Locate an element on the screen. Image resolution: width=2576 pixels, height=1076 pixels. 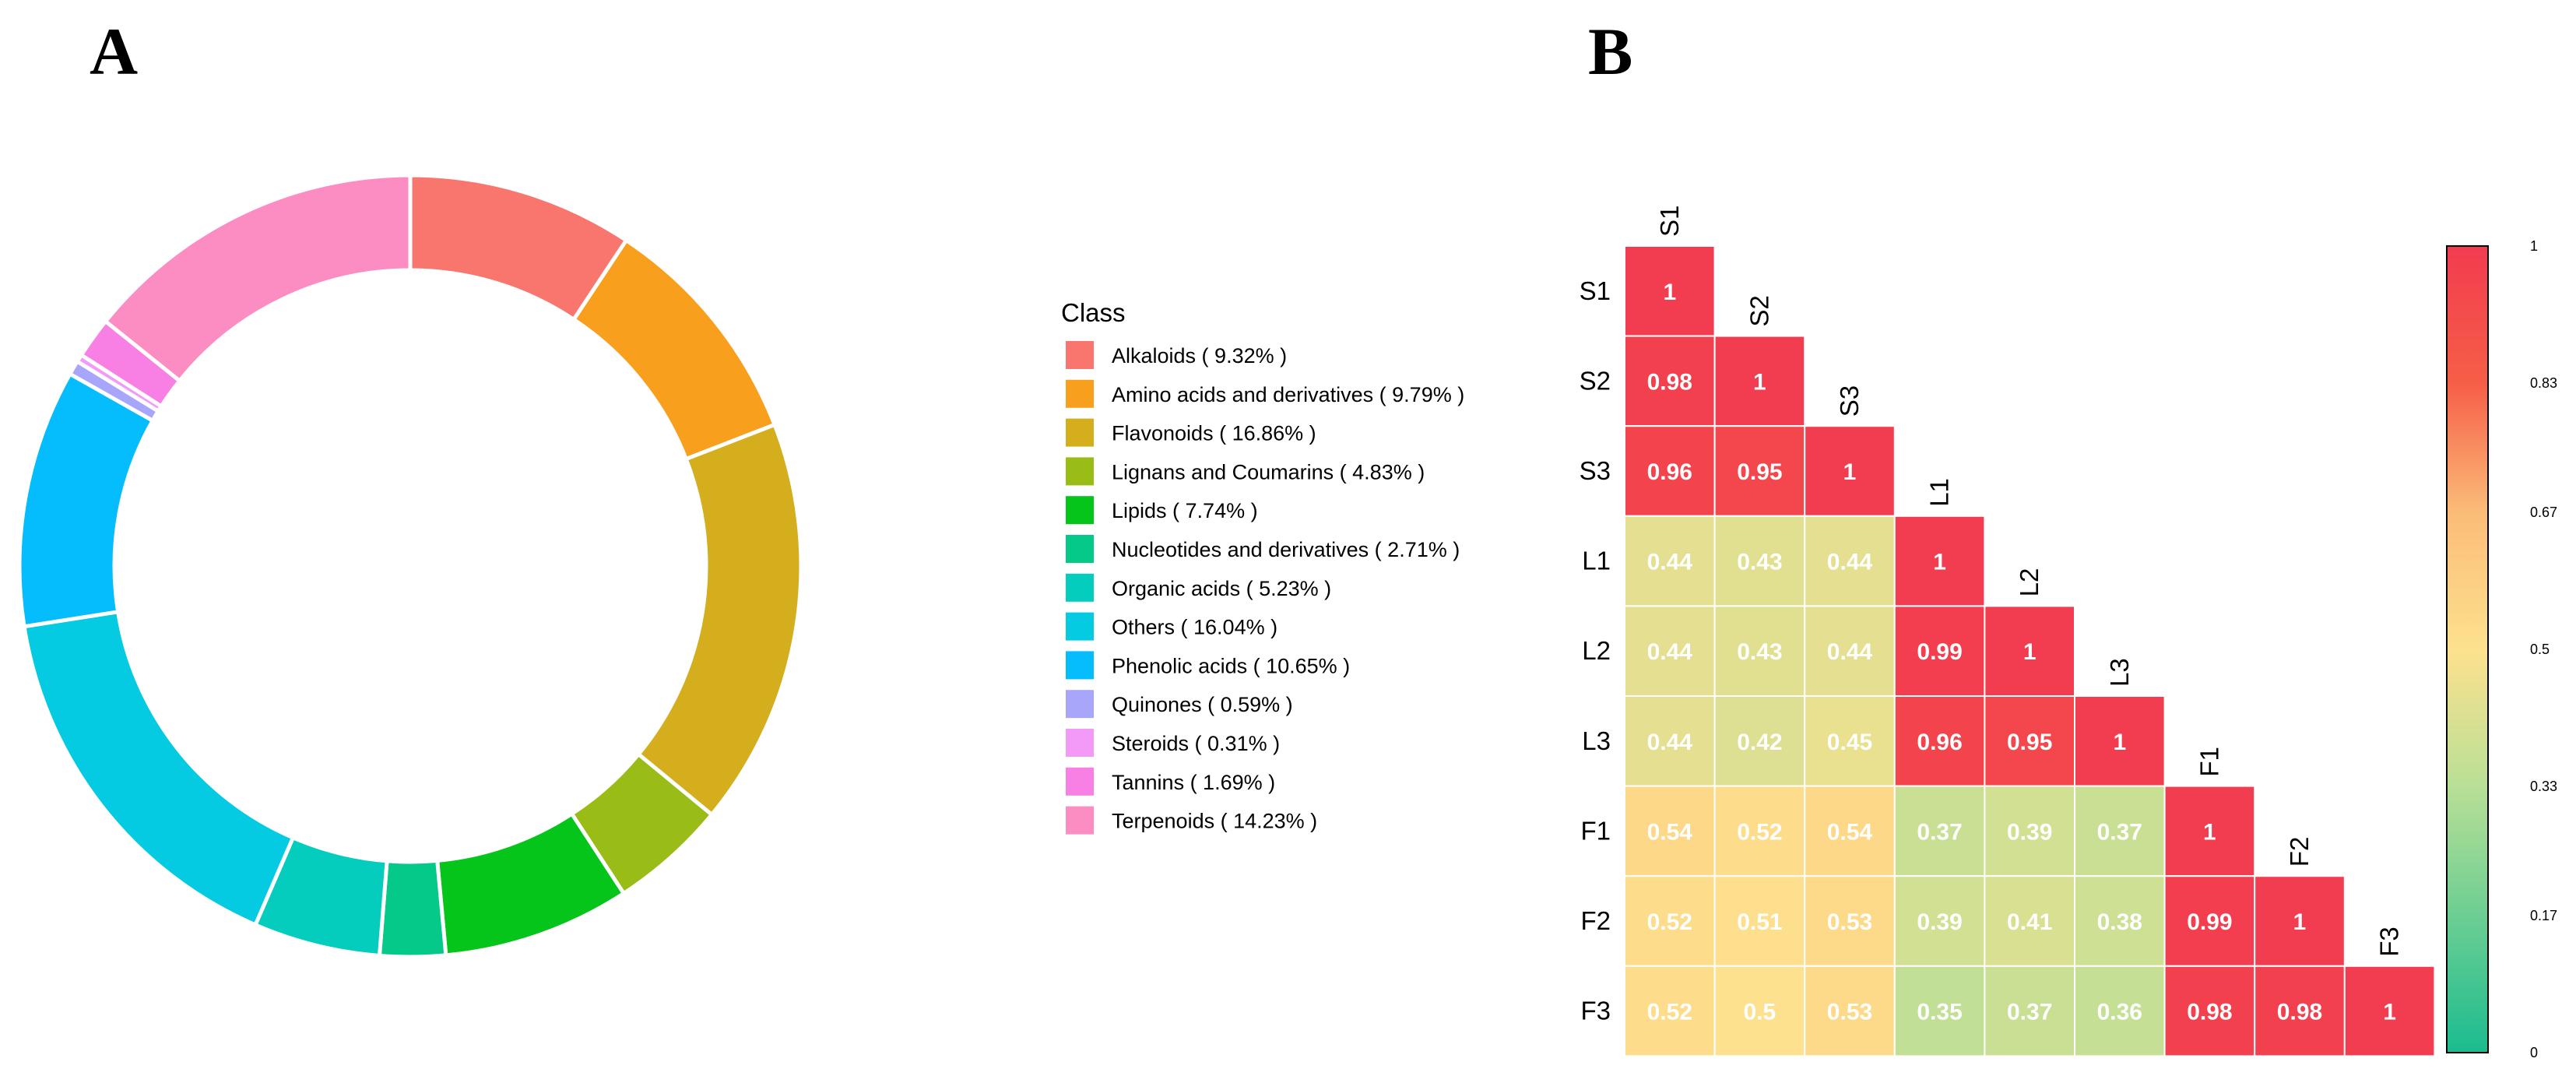
slice-terpenoids is located at coordinates (258, 278).